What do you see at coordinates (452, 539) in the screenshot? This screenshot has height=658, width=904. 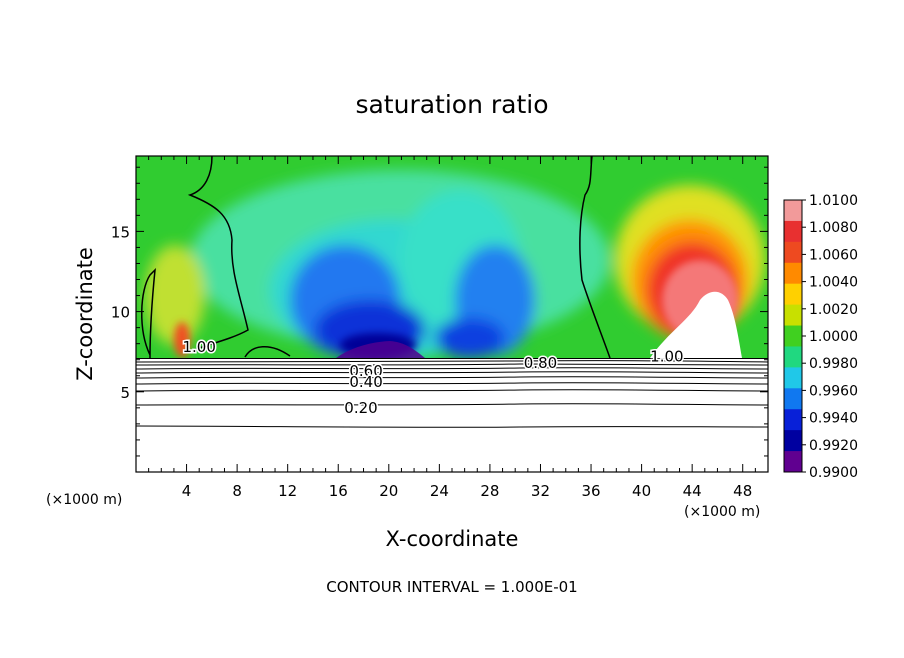 I see `x-axis-title: X-coordinate` at bounding box center [452, 539].